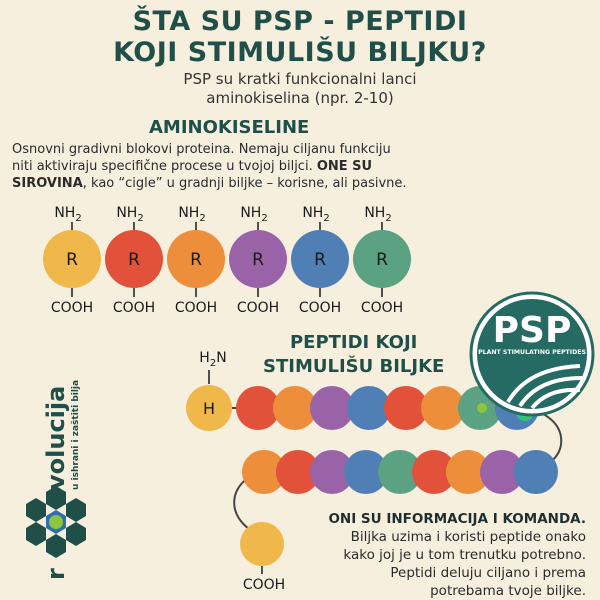 The height and width of the screenshot is (600, 600). Describe the element at coordinates (344, 166) in the screenshot. I see `amino-line-2-bold: ONE SU` at that location.